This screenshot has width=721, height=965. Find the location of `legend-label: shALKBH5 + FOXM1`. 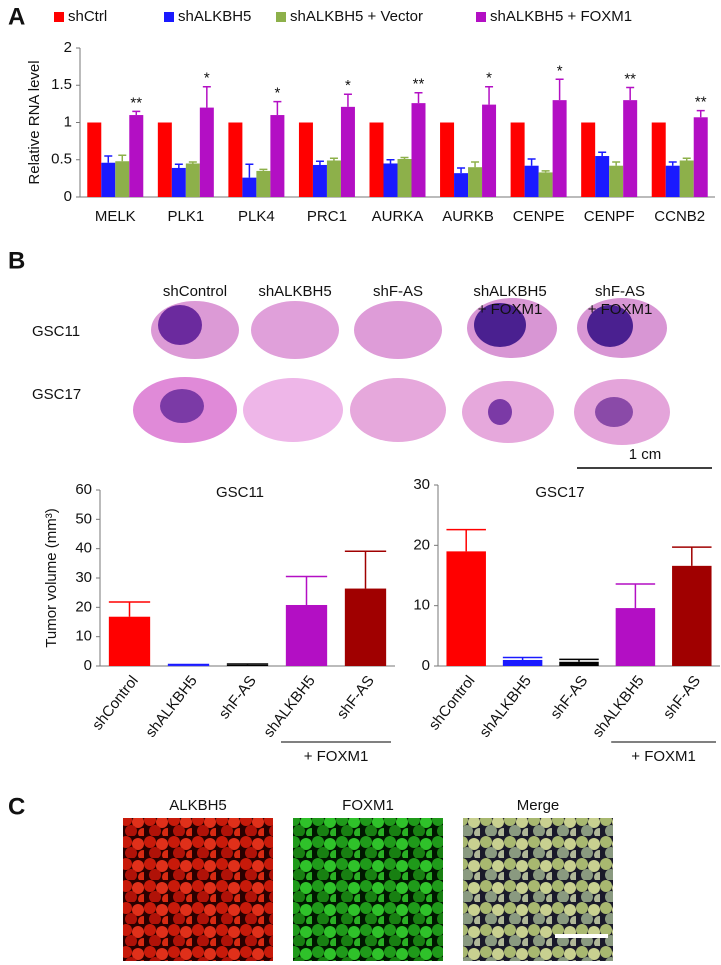

legend-label: shALKBH5 + FOXM1 is located at coordinates (561, 16).